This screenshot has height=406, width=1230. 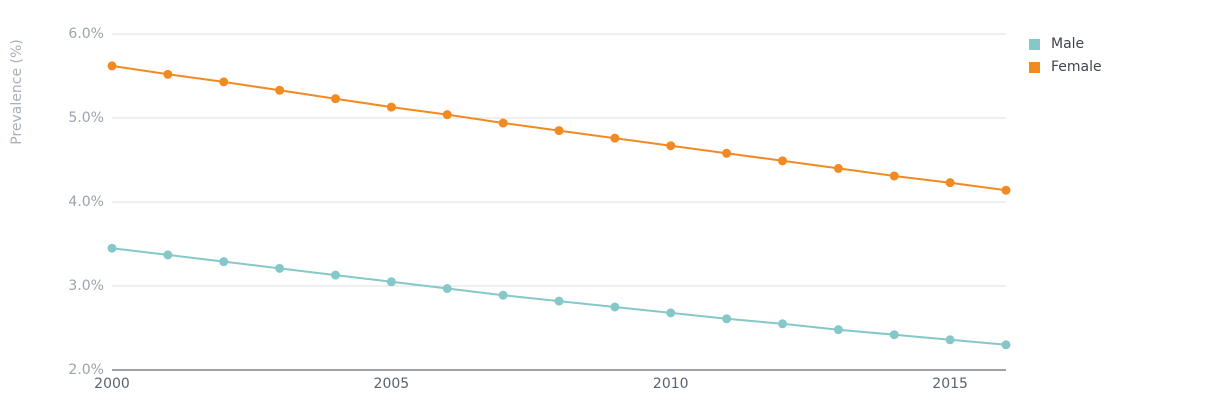 I want to click on legend-label: Male, so click(x=1067, y=44).